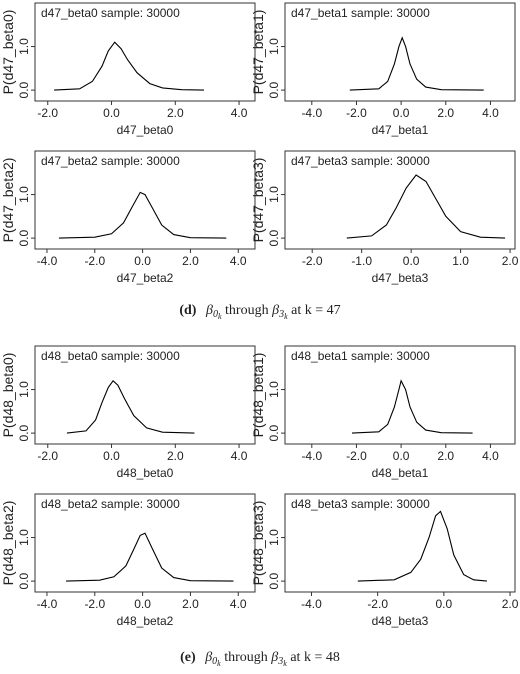  Describe the element at coordinates (400, 473) in the screenshot. I see `x-axis-label: d48_beta1` at that location.